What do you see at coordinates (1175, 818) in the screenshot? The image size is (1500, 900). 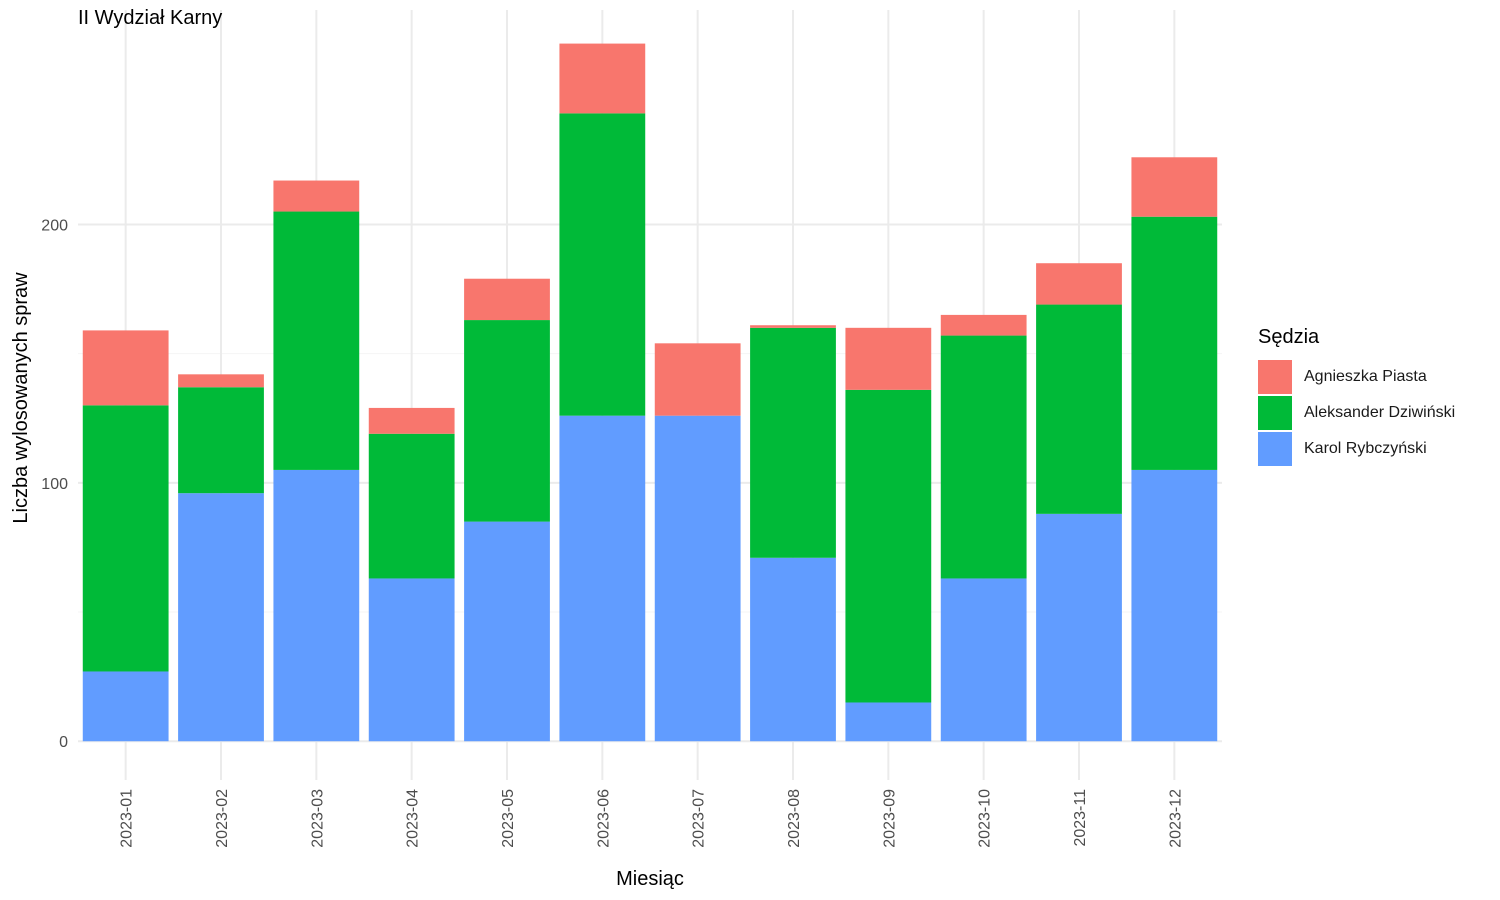 I see `x-tick-label: 2023-12` at bounding box center [1175, 818].